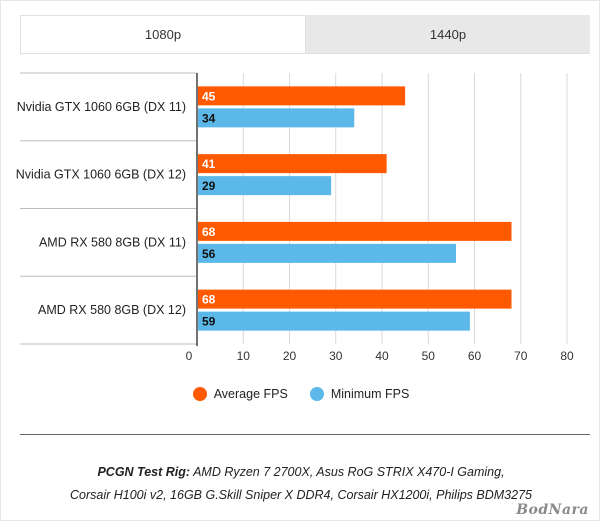  Describe the element at coordinates (209, 254) in the screenshot. I see `data-label-minimum: 56` at that location.